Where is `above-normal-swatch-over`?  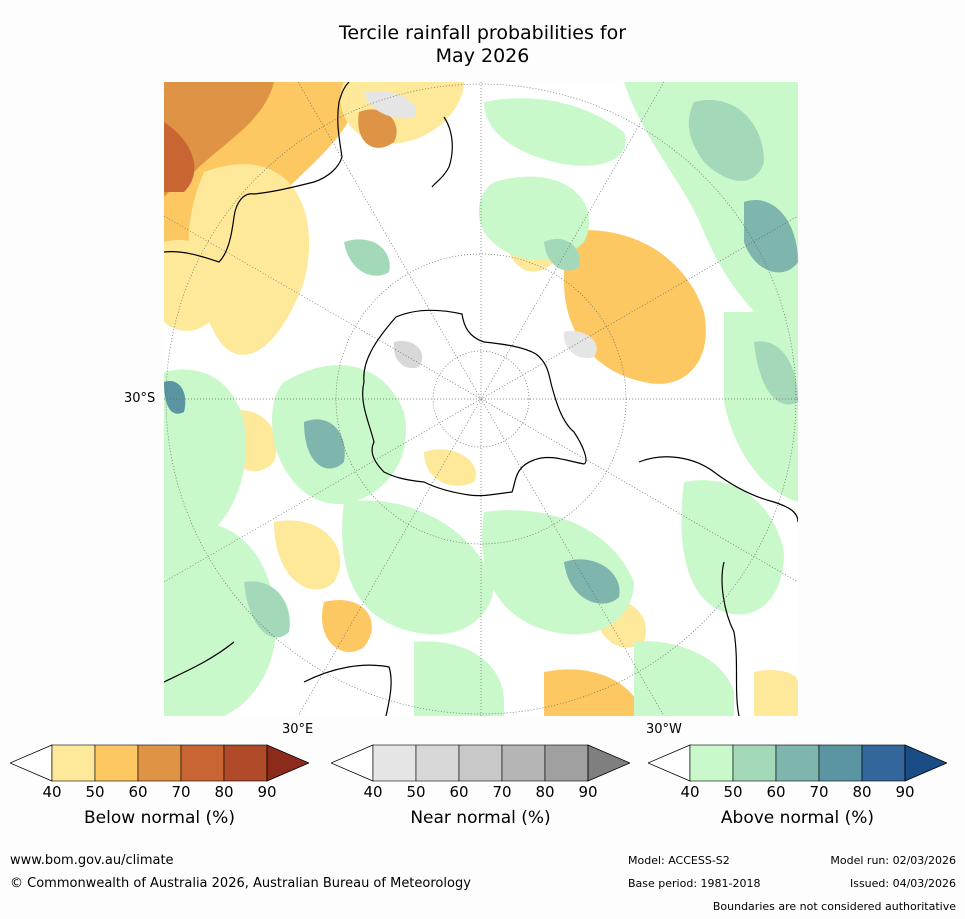 above-normal-swatch-over is located at coordinates (925, 763).